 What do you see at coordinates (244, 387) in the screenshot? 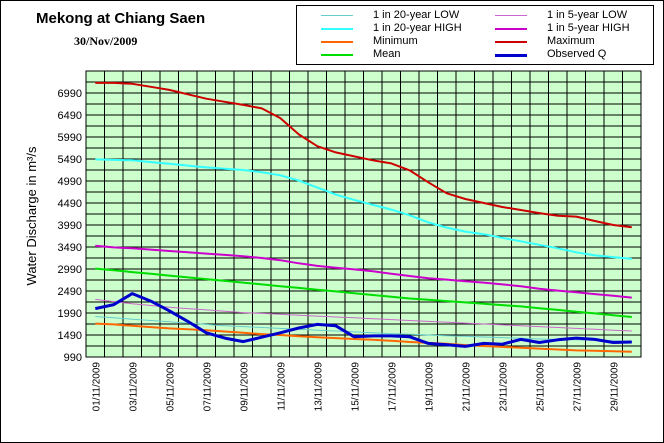
I see `x-tick-label: 09/11/2009` at bounding box center [244, 387].